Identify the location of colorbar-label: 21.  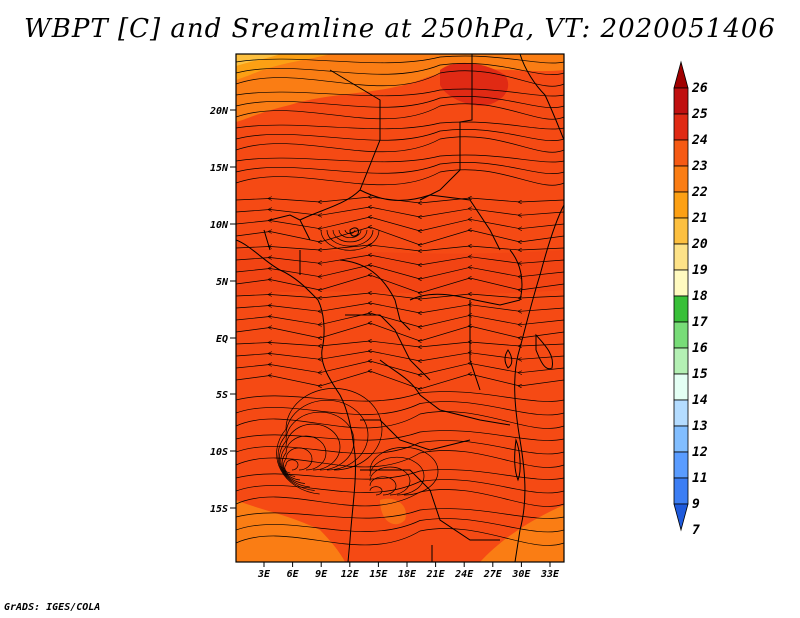
(699, 218).